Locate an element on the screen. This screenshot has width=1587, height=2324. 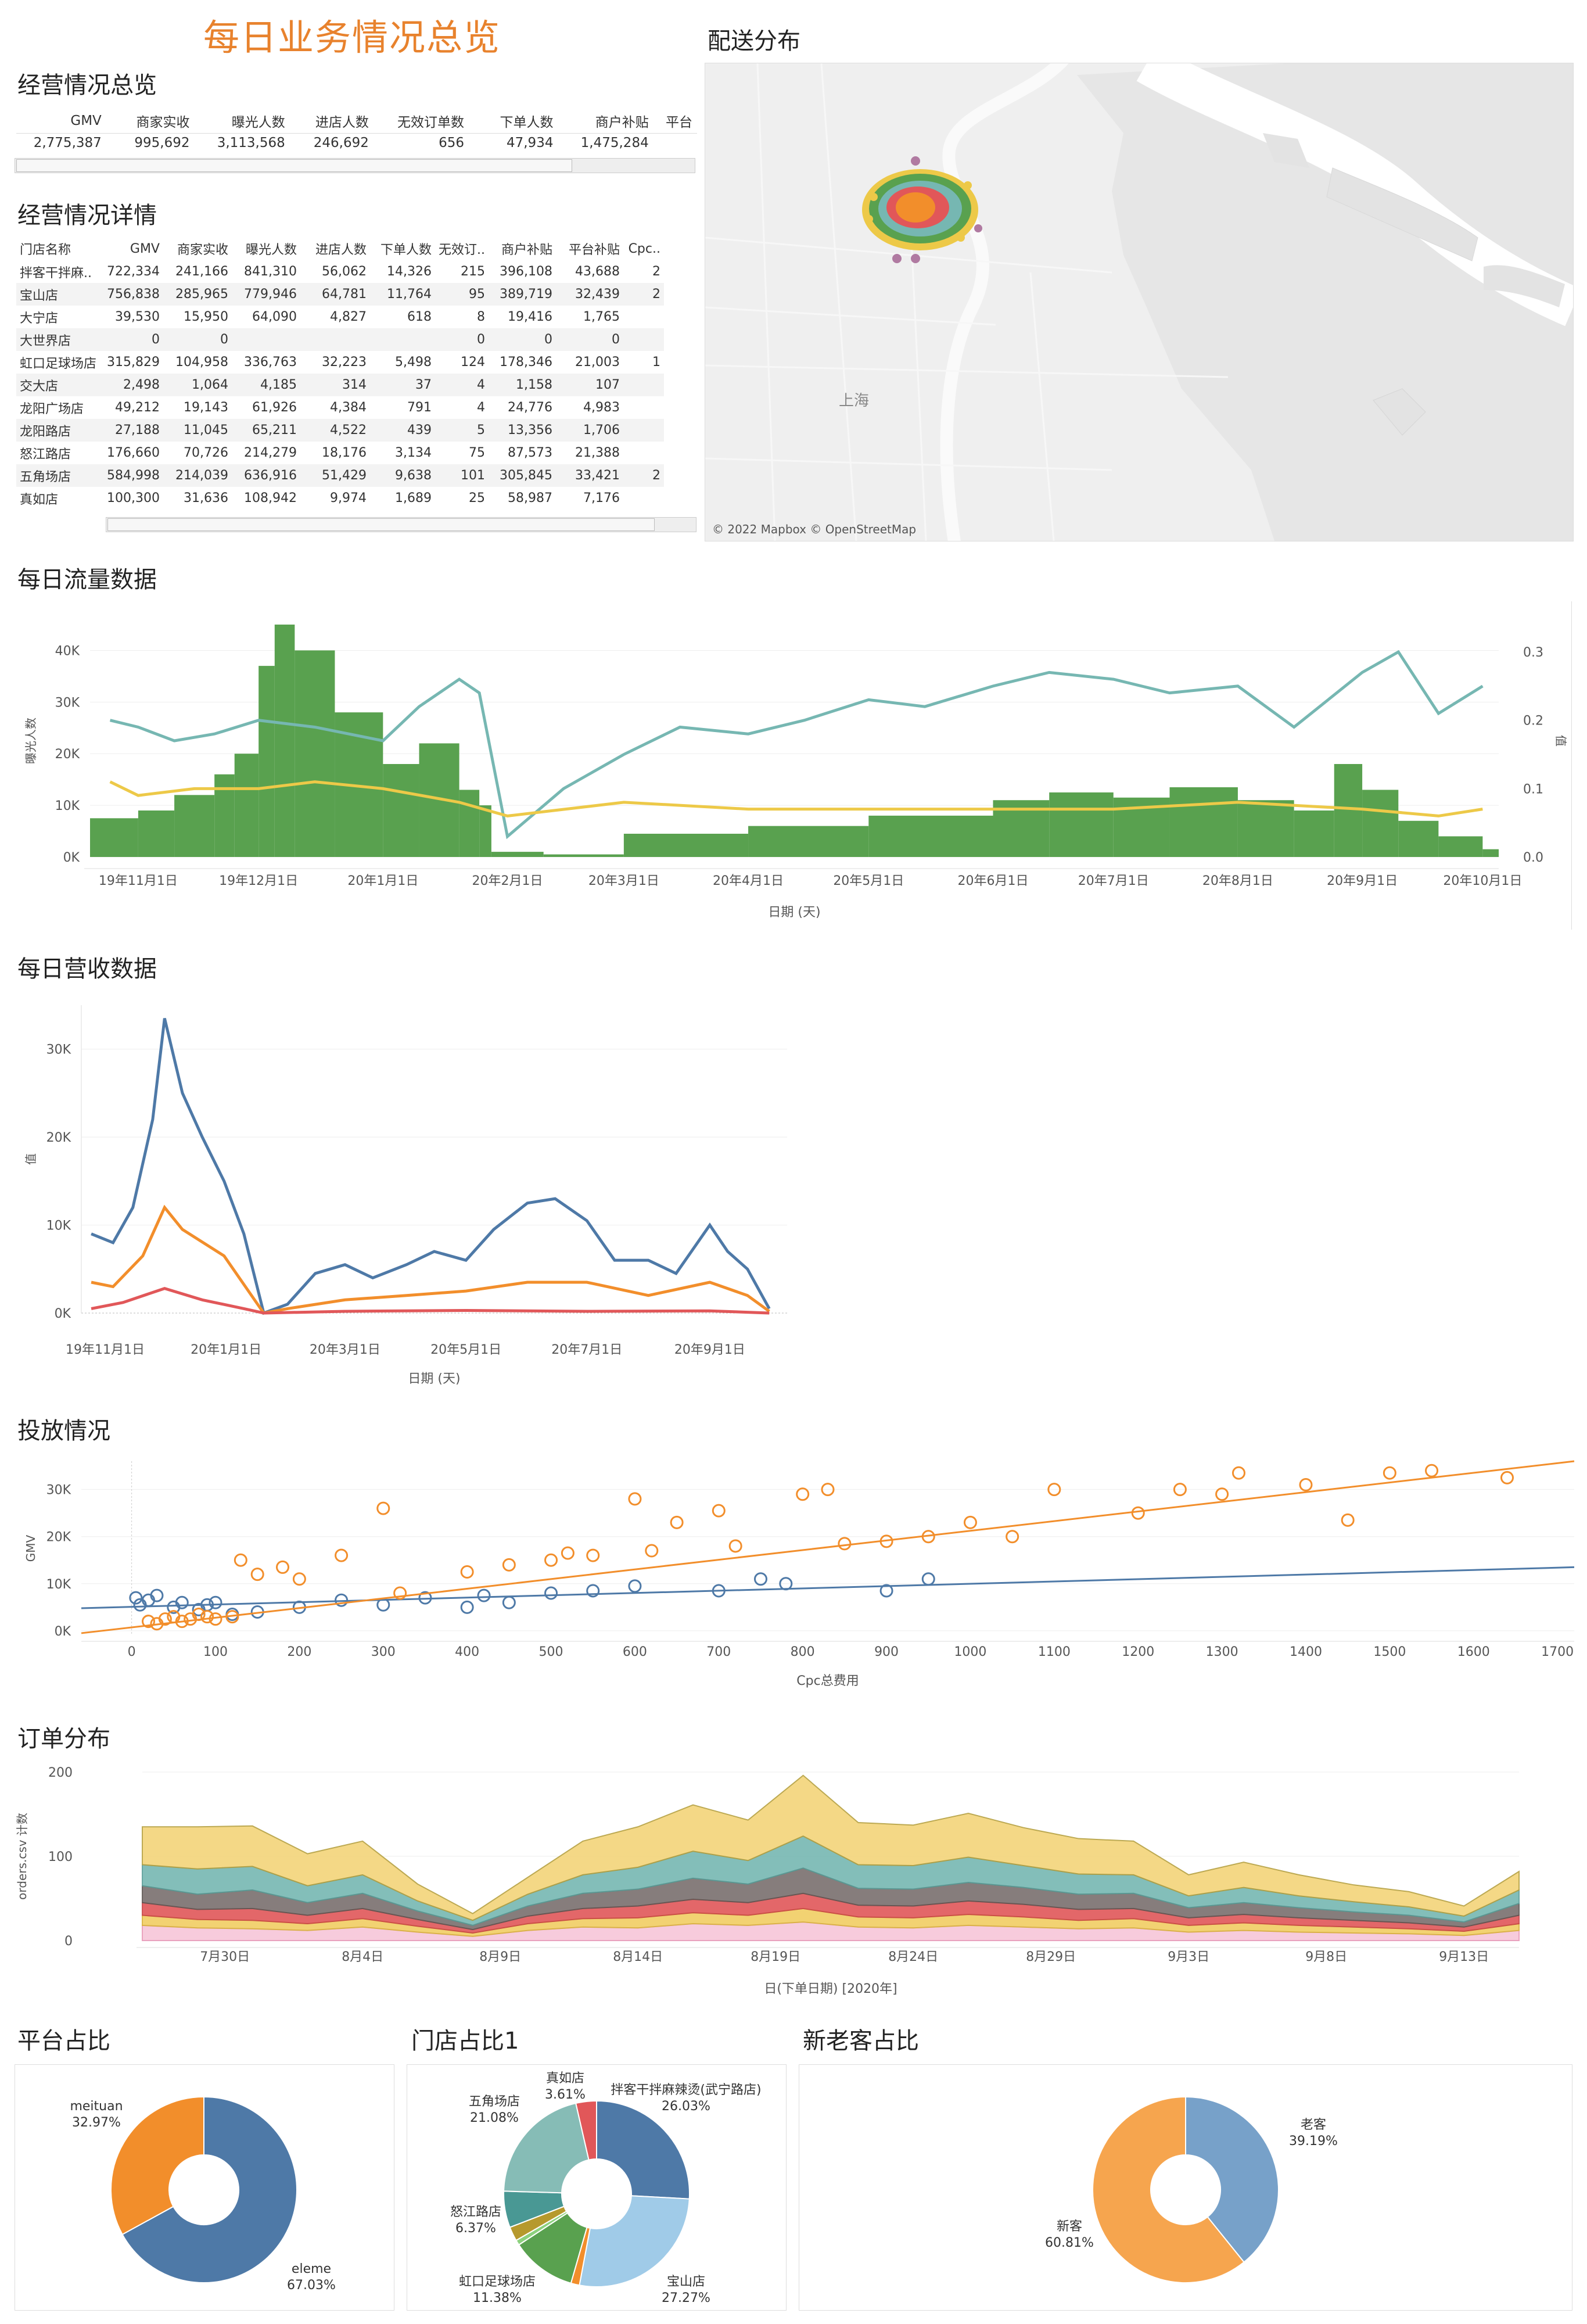
detail-col-header: Cpc.. is located at coordinates (644, 248).